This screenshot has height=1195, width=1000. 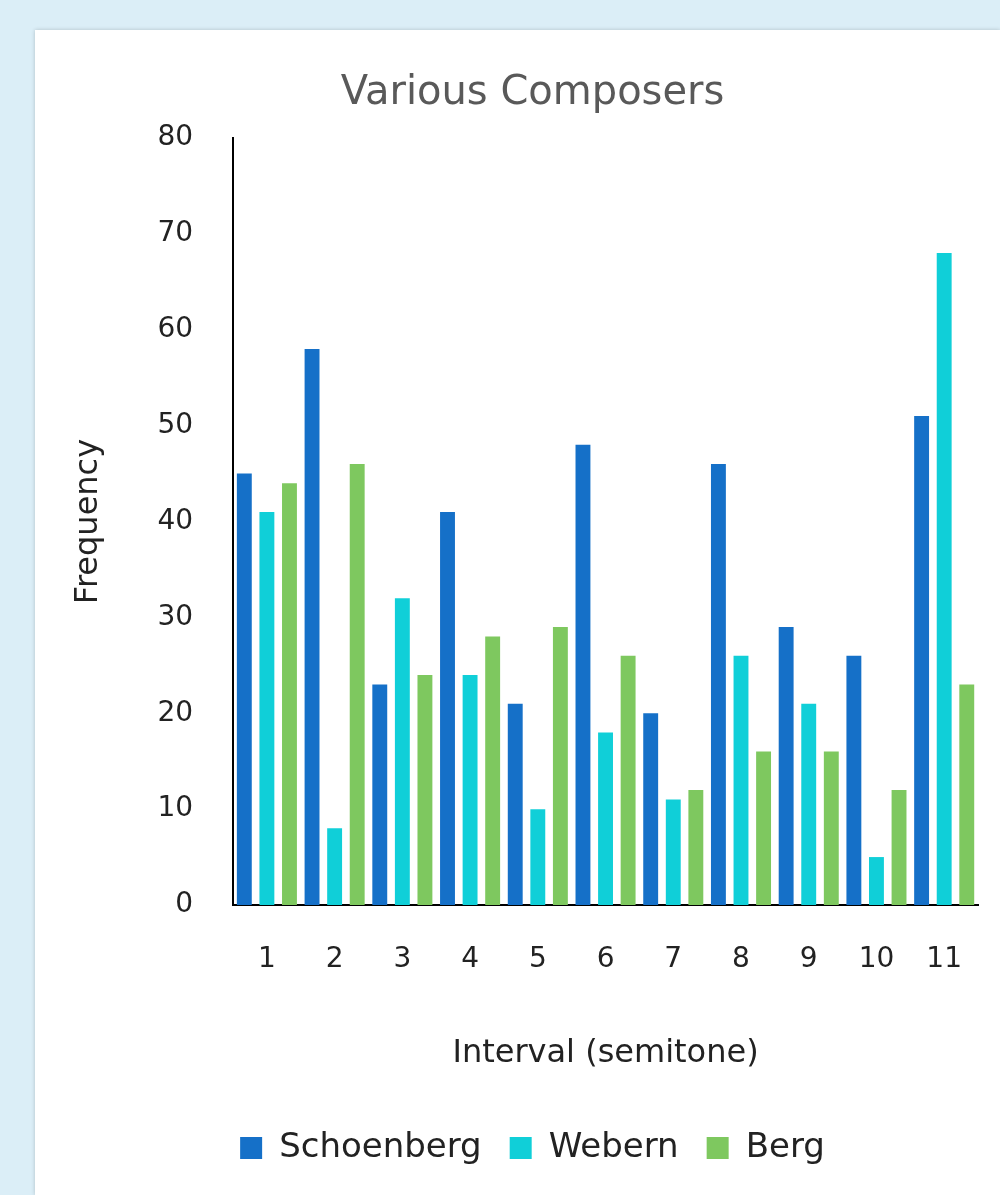 I want to click on y-tick-label: 10, so click(x=175, y=807).